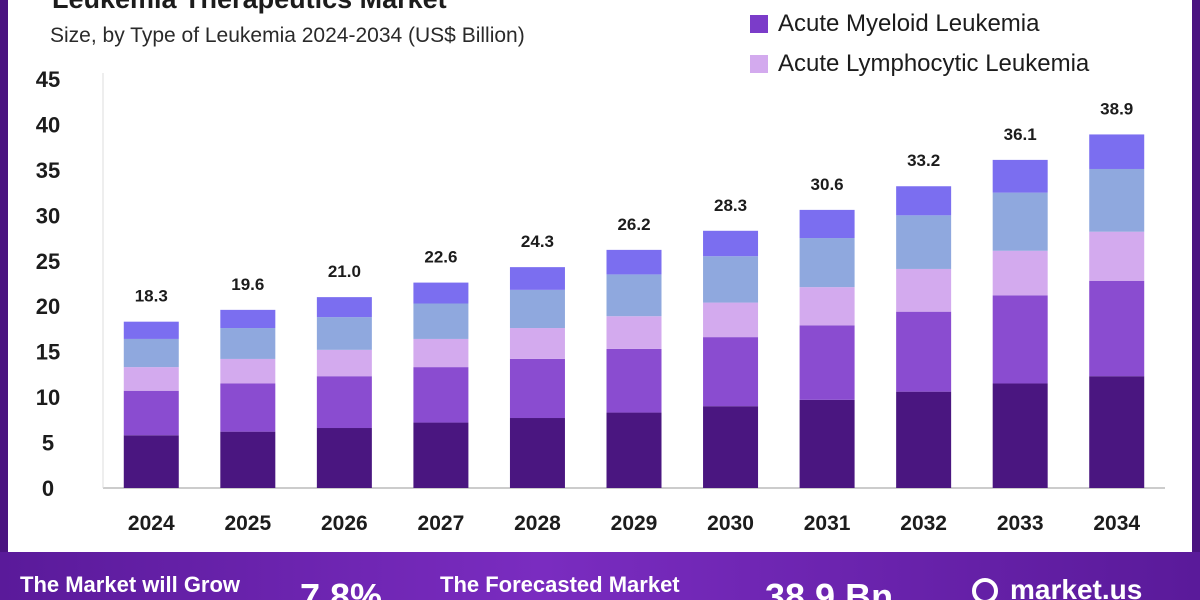 The height and width of the screenshot is (600, 1200). I want to click on legend-item-aml: Acute Myeloid Leukemia, so click(919, 24).